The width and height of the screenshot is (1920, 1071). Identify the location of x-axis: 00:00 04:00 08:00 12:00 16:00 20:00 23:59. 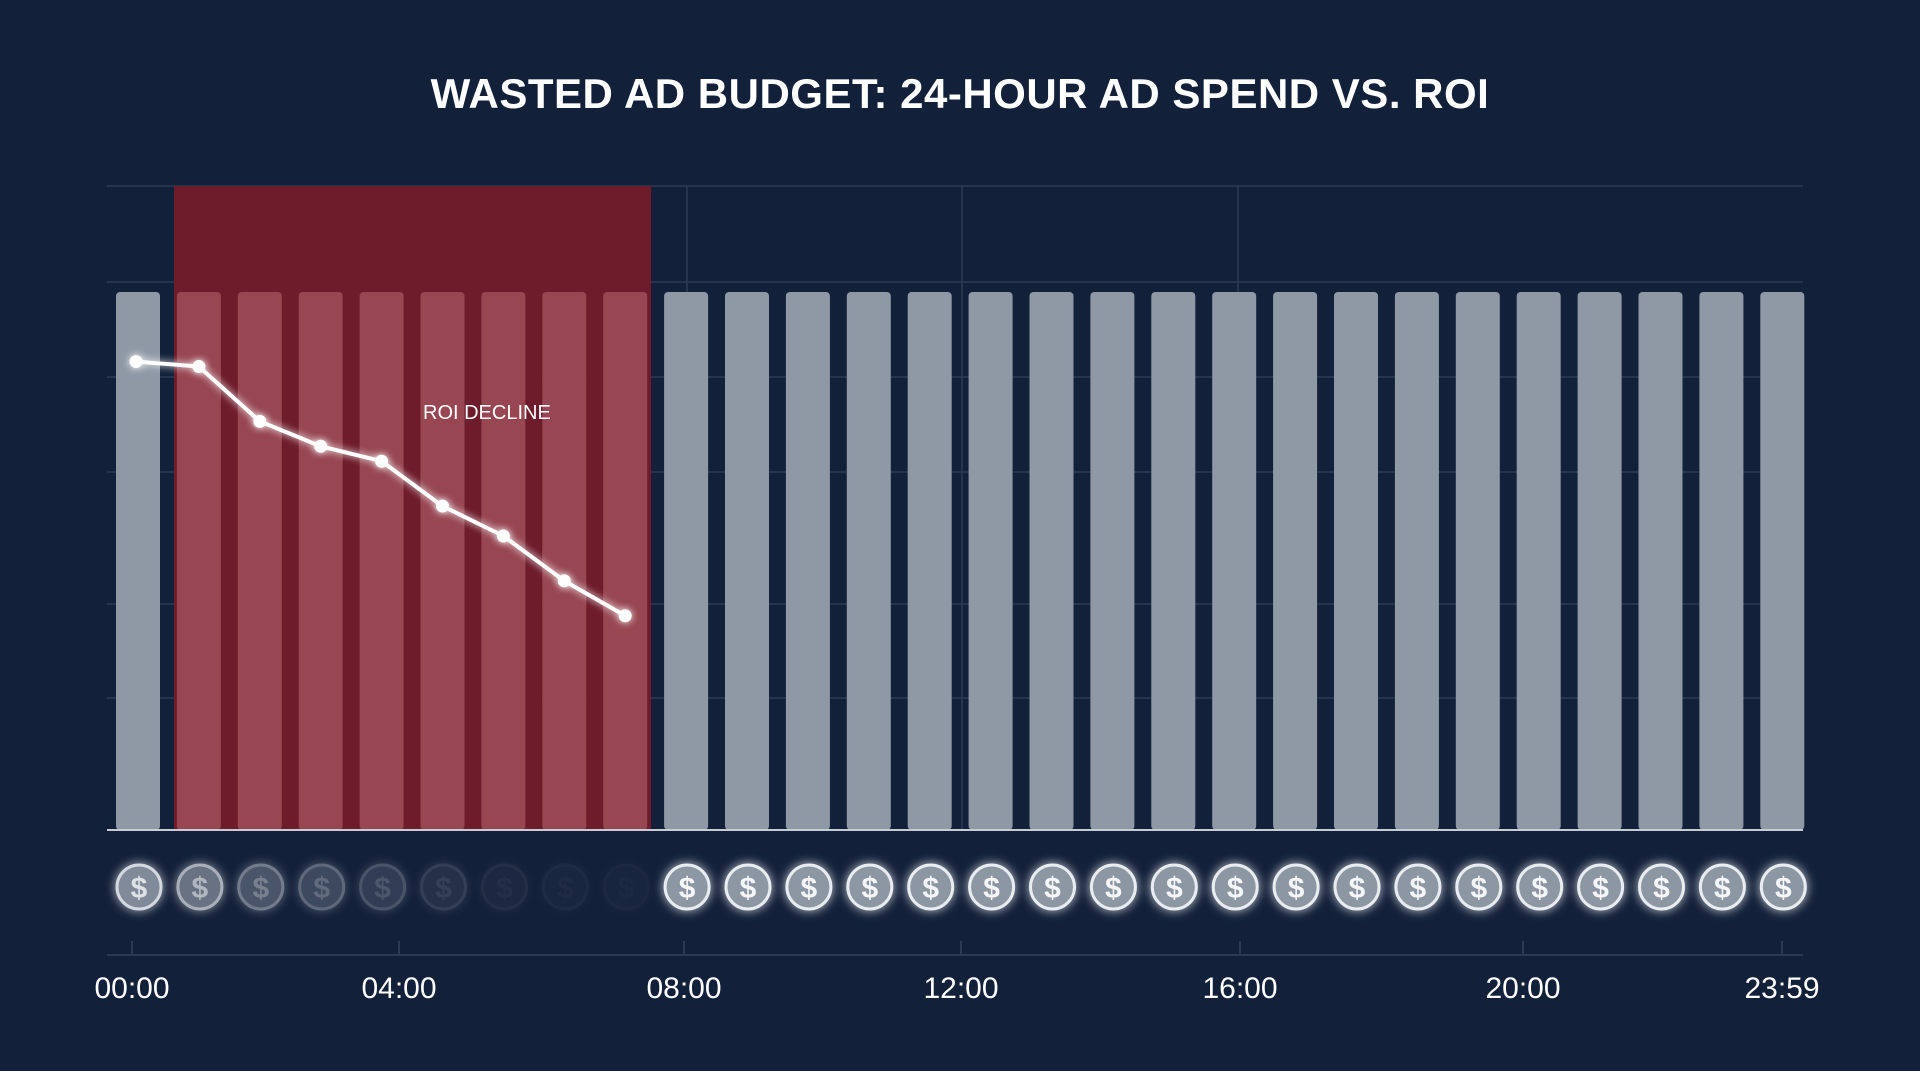
(957, 973).